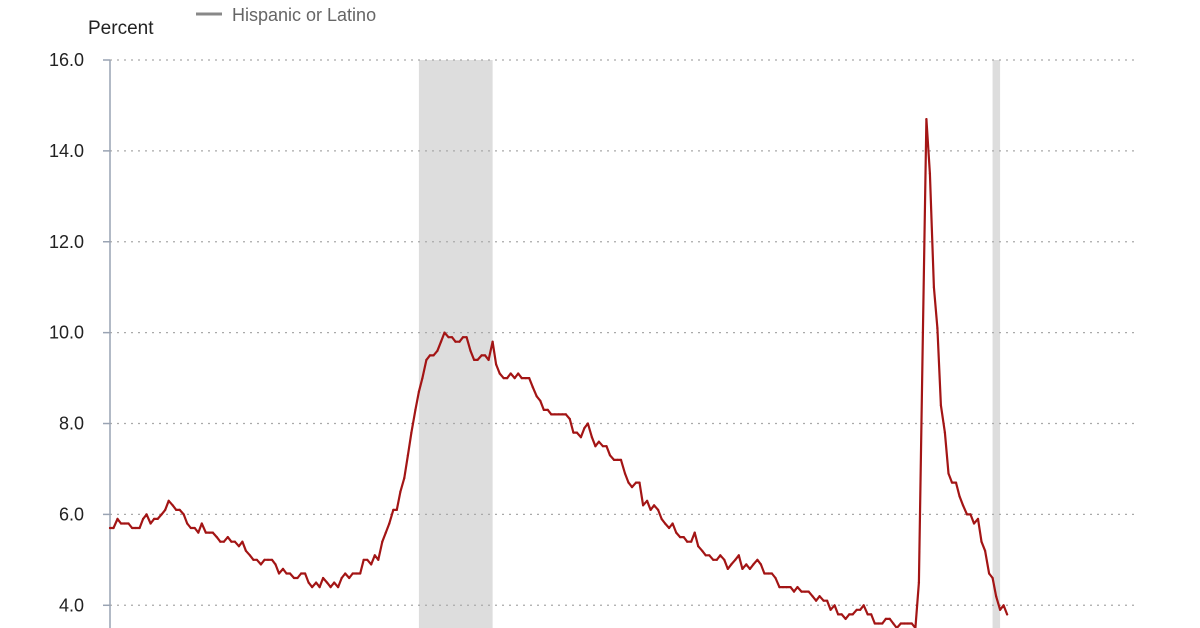 The height and width of the screenshot is (628, 1200). I want to click on y-tick-label: 10.0, so click(66, 333).